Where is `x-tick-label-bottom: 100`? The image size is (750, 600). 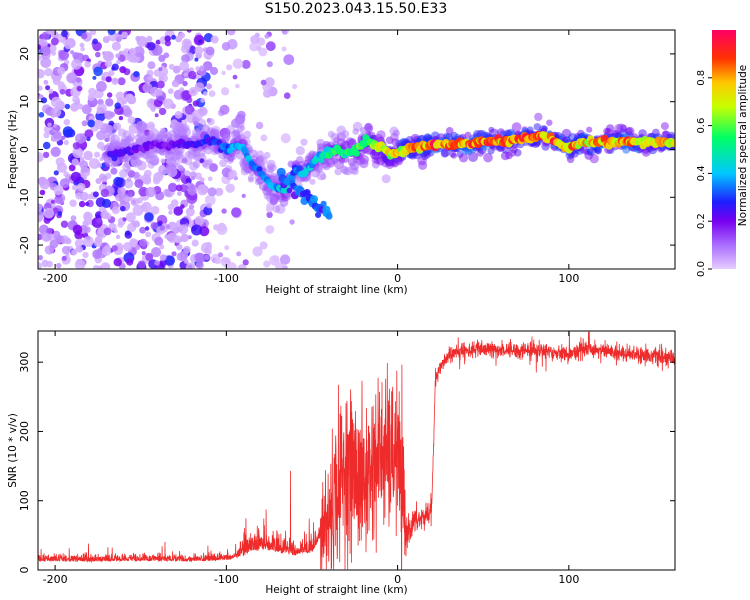
x-tick-label-bottom: 100 is located at coordinates (568, 579).